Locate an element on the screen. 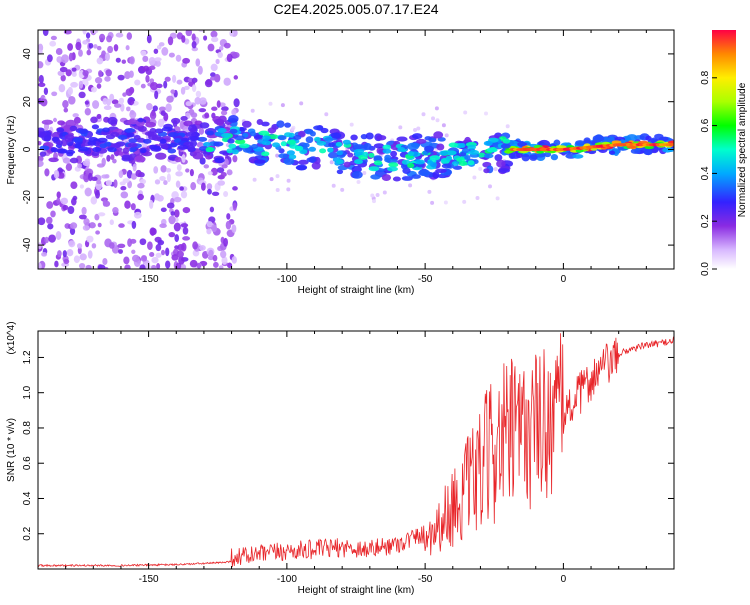 This screenshot has height=605, width=750. snr-y-tick-label: 0.4 is located at coordinates (27, 498).